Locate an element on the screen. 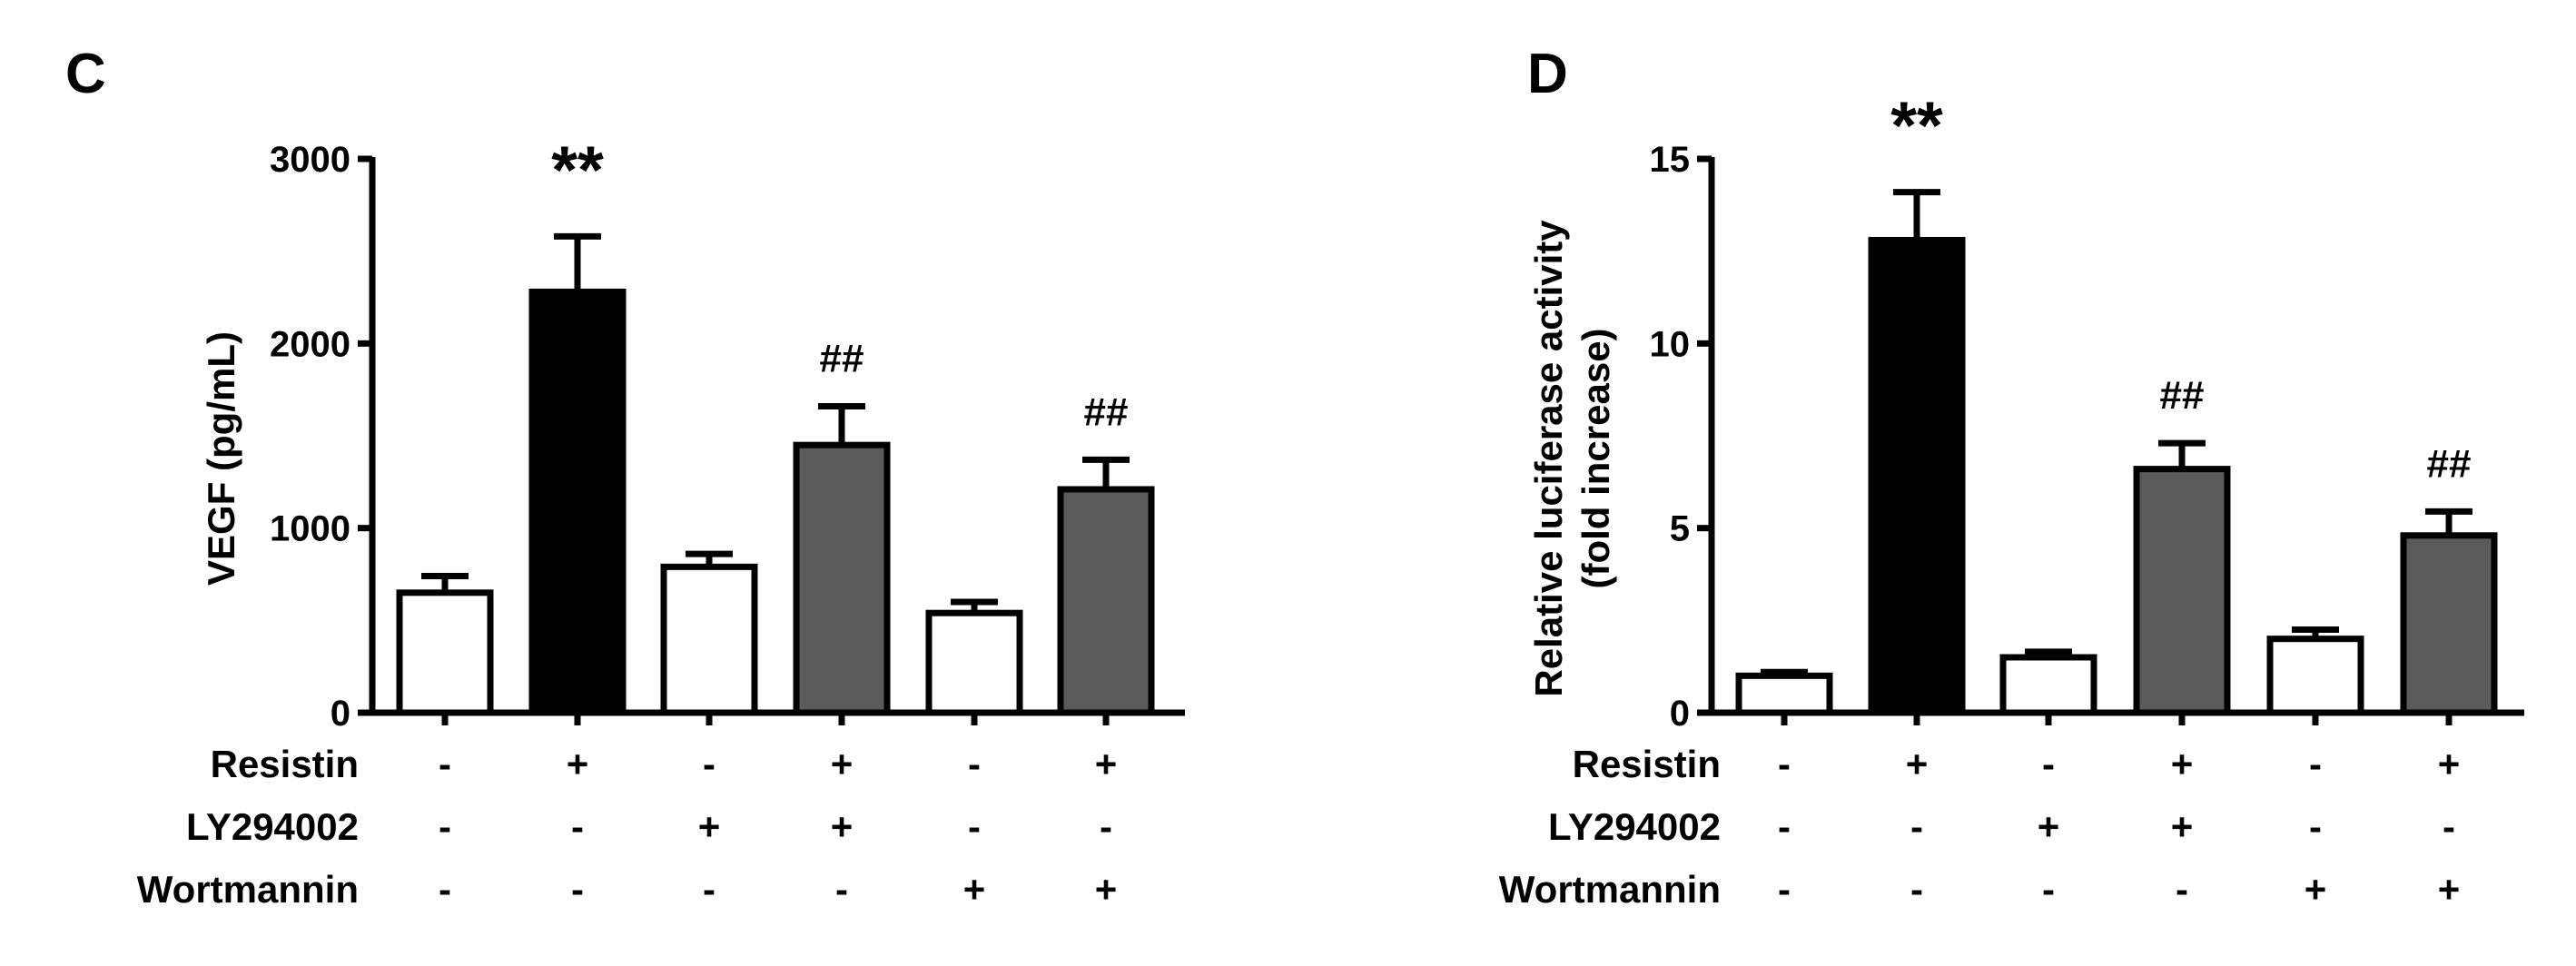 The image size is (2576, 966). y-tick-label: 10 is located at coordinates (1670, 344).